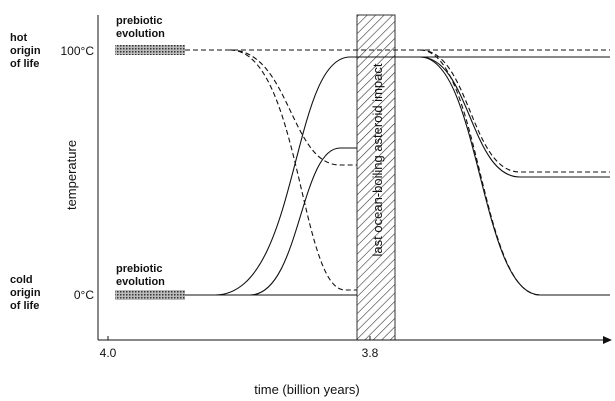  What do you see at coordinates (607, 340) in the screenshot?
I see `x-arrow` at bounding box center [607, 340].